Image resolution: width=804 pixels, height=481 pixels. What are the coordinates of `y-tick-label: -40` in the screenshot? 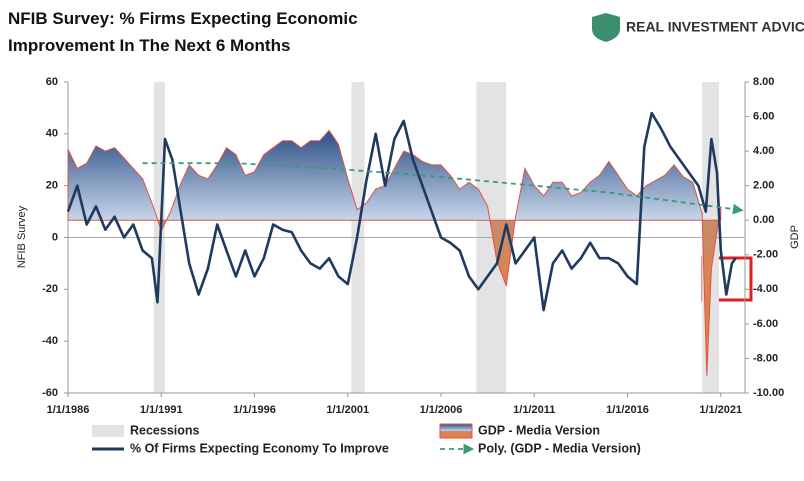 It's located at (50, 341).